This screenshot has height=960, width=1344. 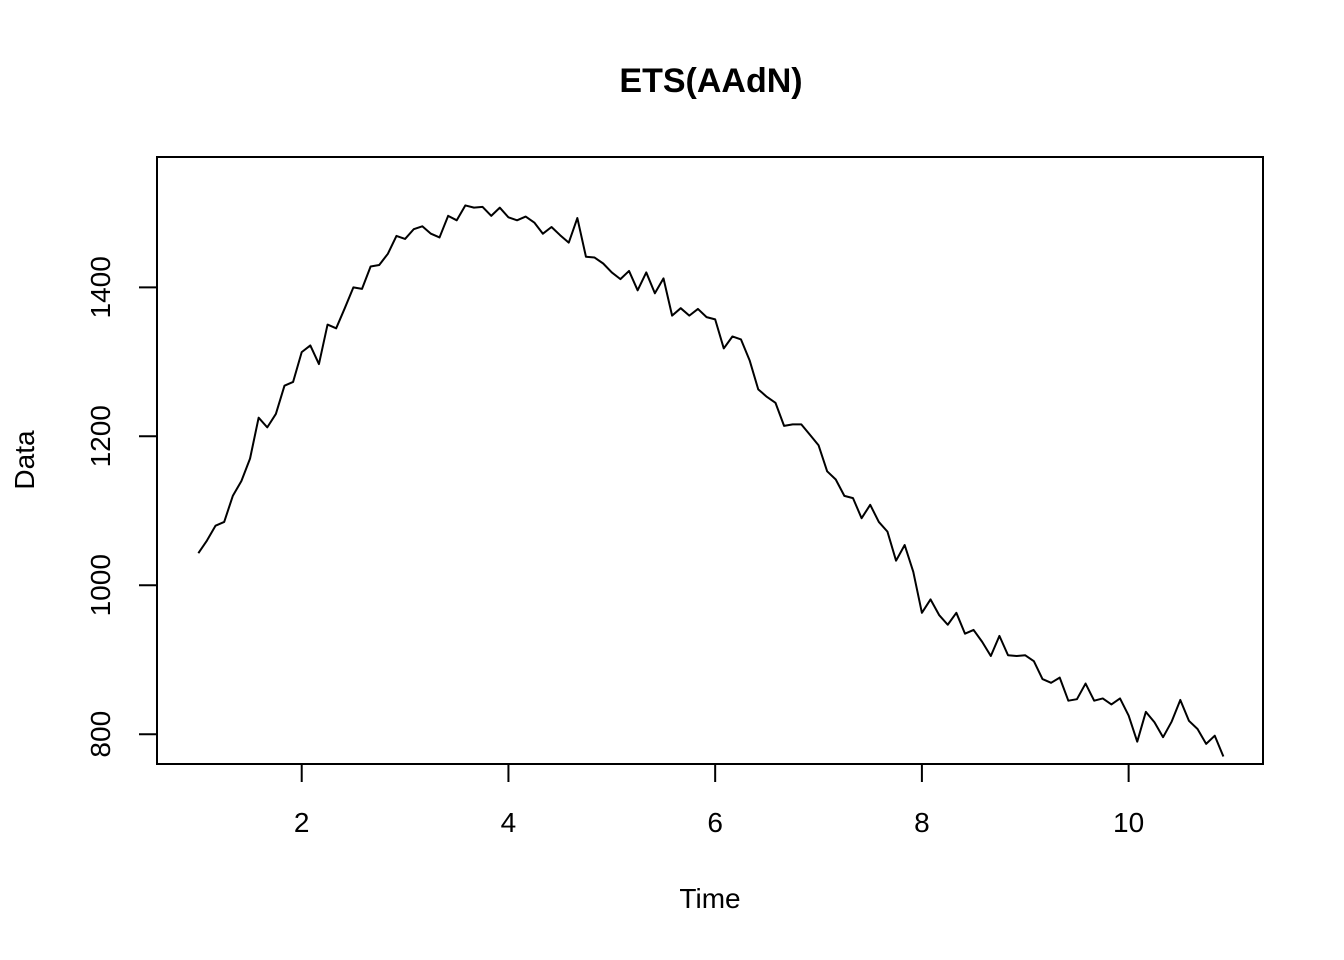 I want to click on x-axis-label: Time, so click(x=709, y=898).